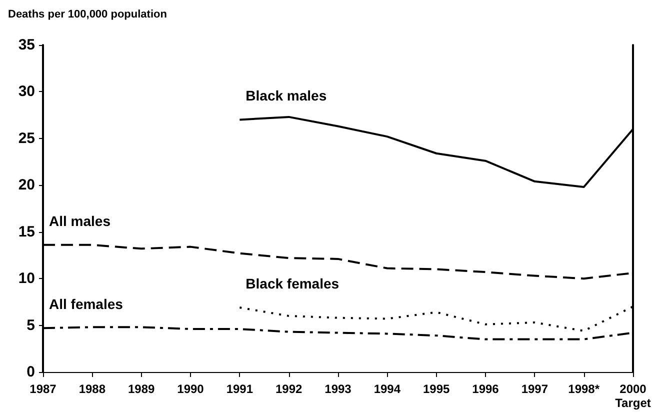 Image resolution: width=659 pixels, height=417 pixels. Describe the element at coordinates (584, 389) in the screenshot. I see `x-tick-label: 1998*` at that location.